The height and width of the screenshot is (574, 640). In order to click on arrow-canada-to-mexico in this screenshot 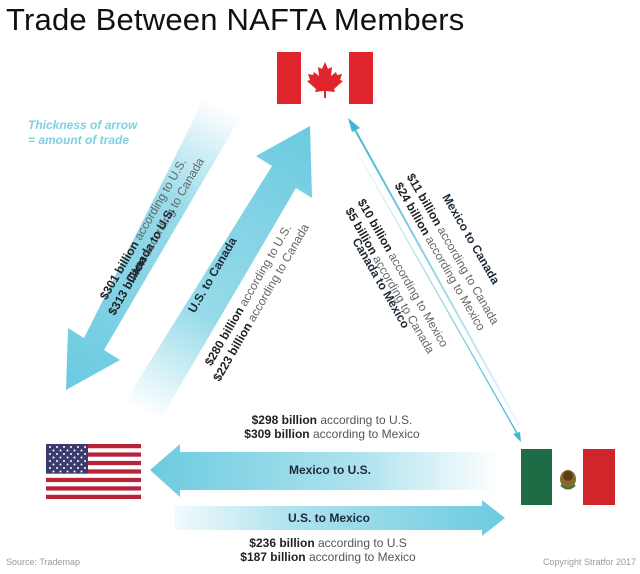, I will do `click(437, 292)`.